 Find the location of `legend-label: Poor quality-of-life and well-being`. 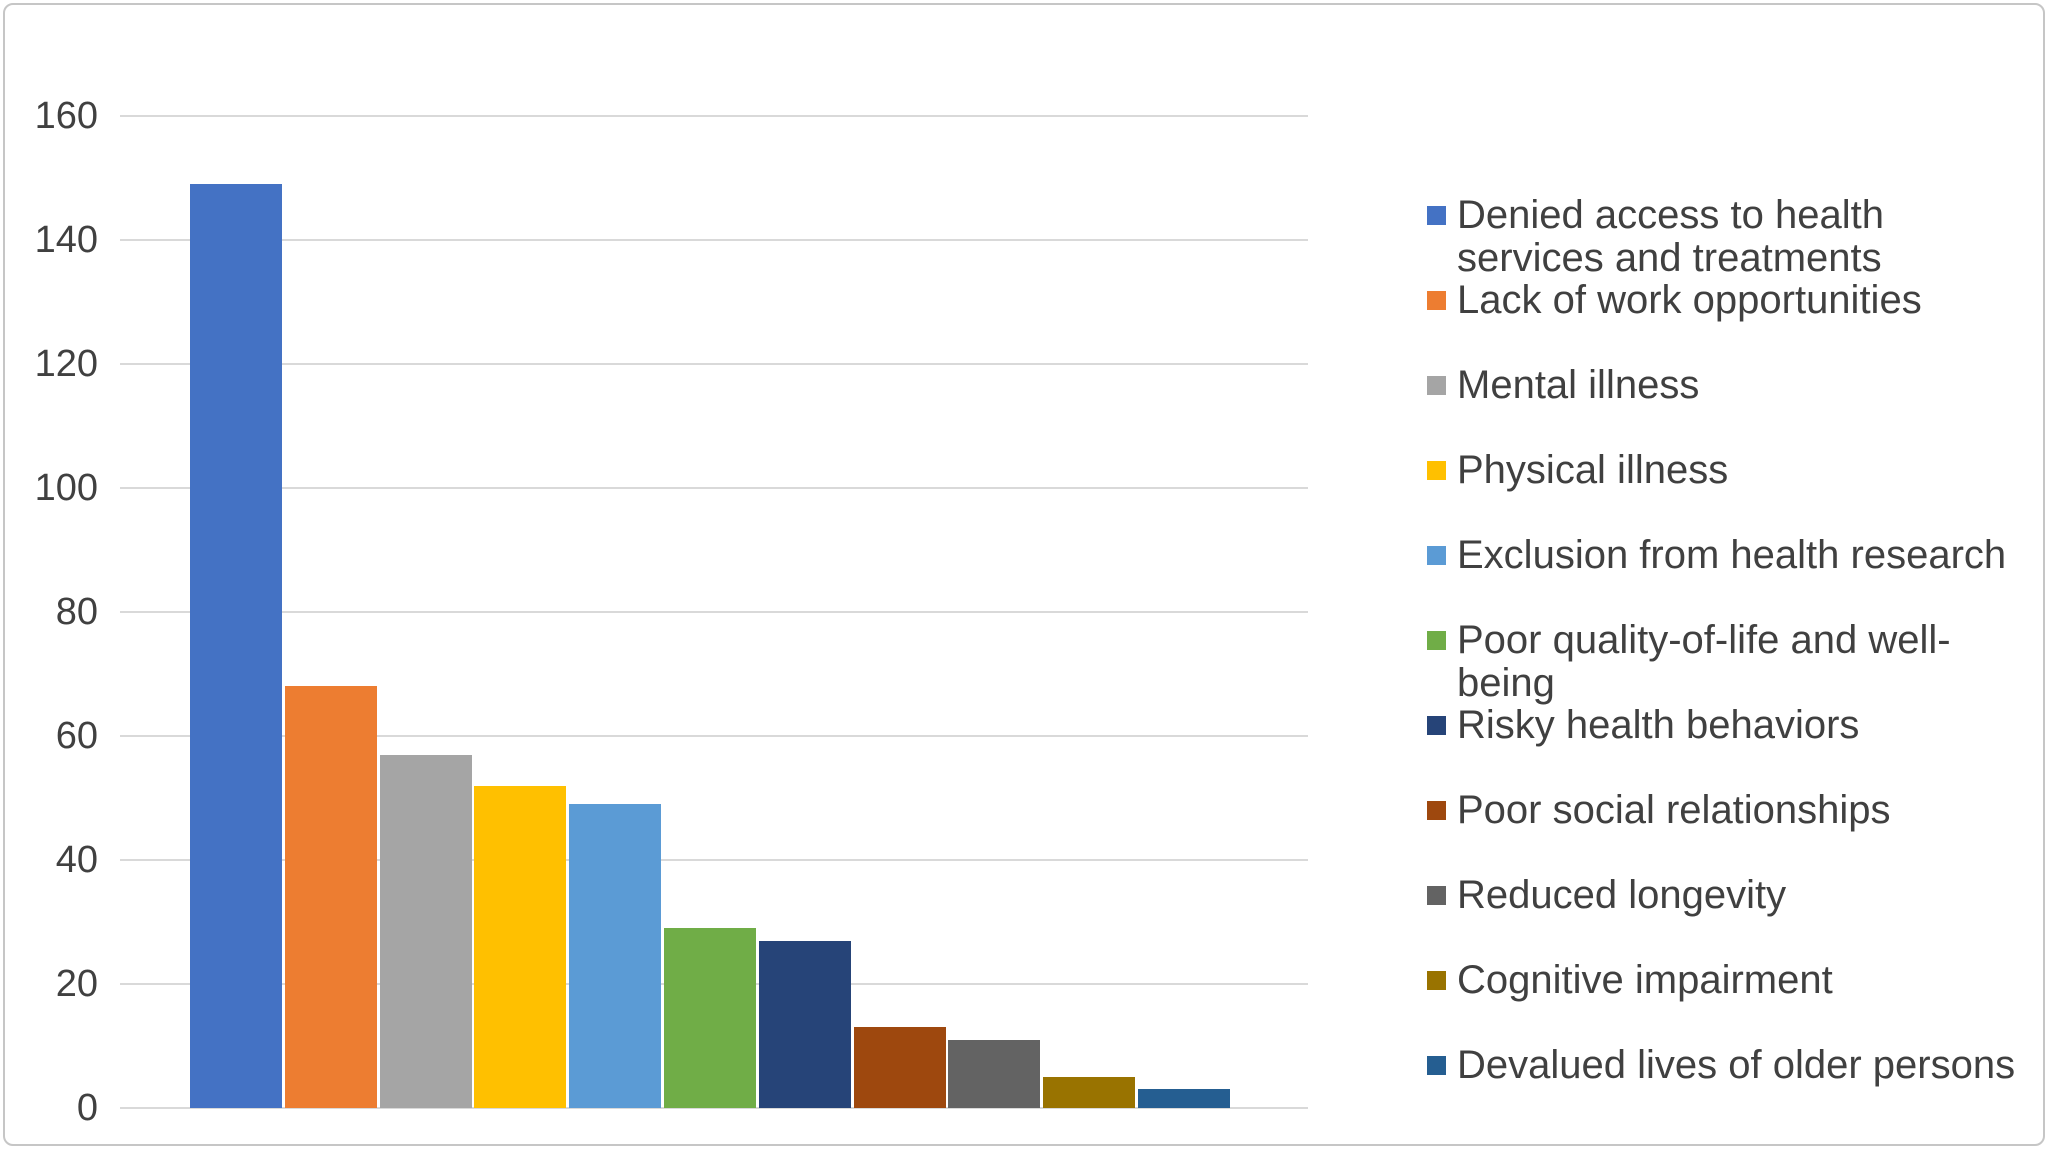

legend-label: Poor quality-of-life and well-being is located at coordinates (1704, 661).